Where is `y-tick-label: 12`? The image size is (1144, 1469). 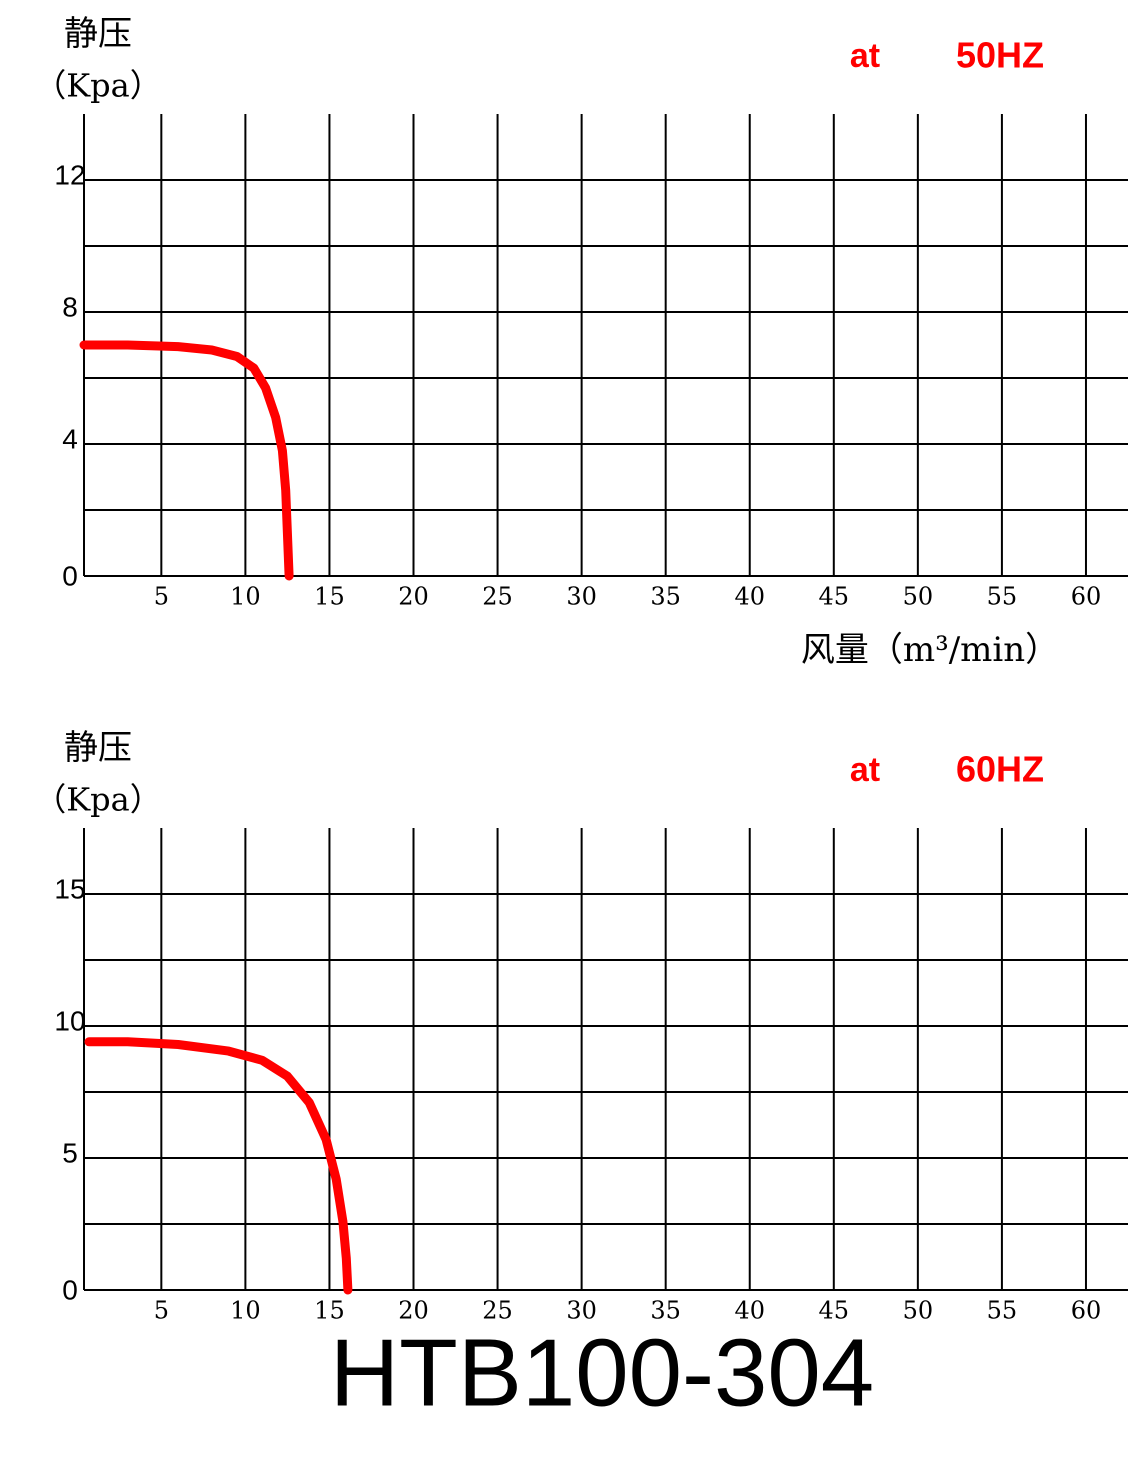
y-tick-label: 12 is located at coordinates (69, 174).